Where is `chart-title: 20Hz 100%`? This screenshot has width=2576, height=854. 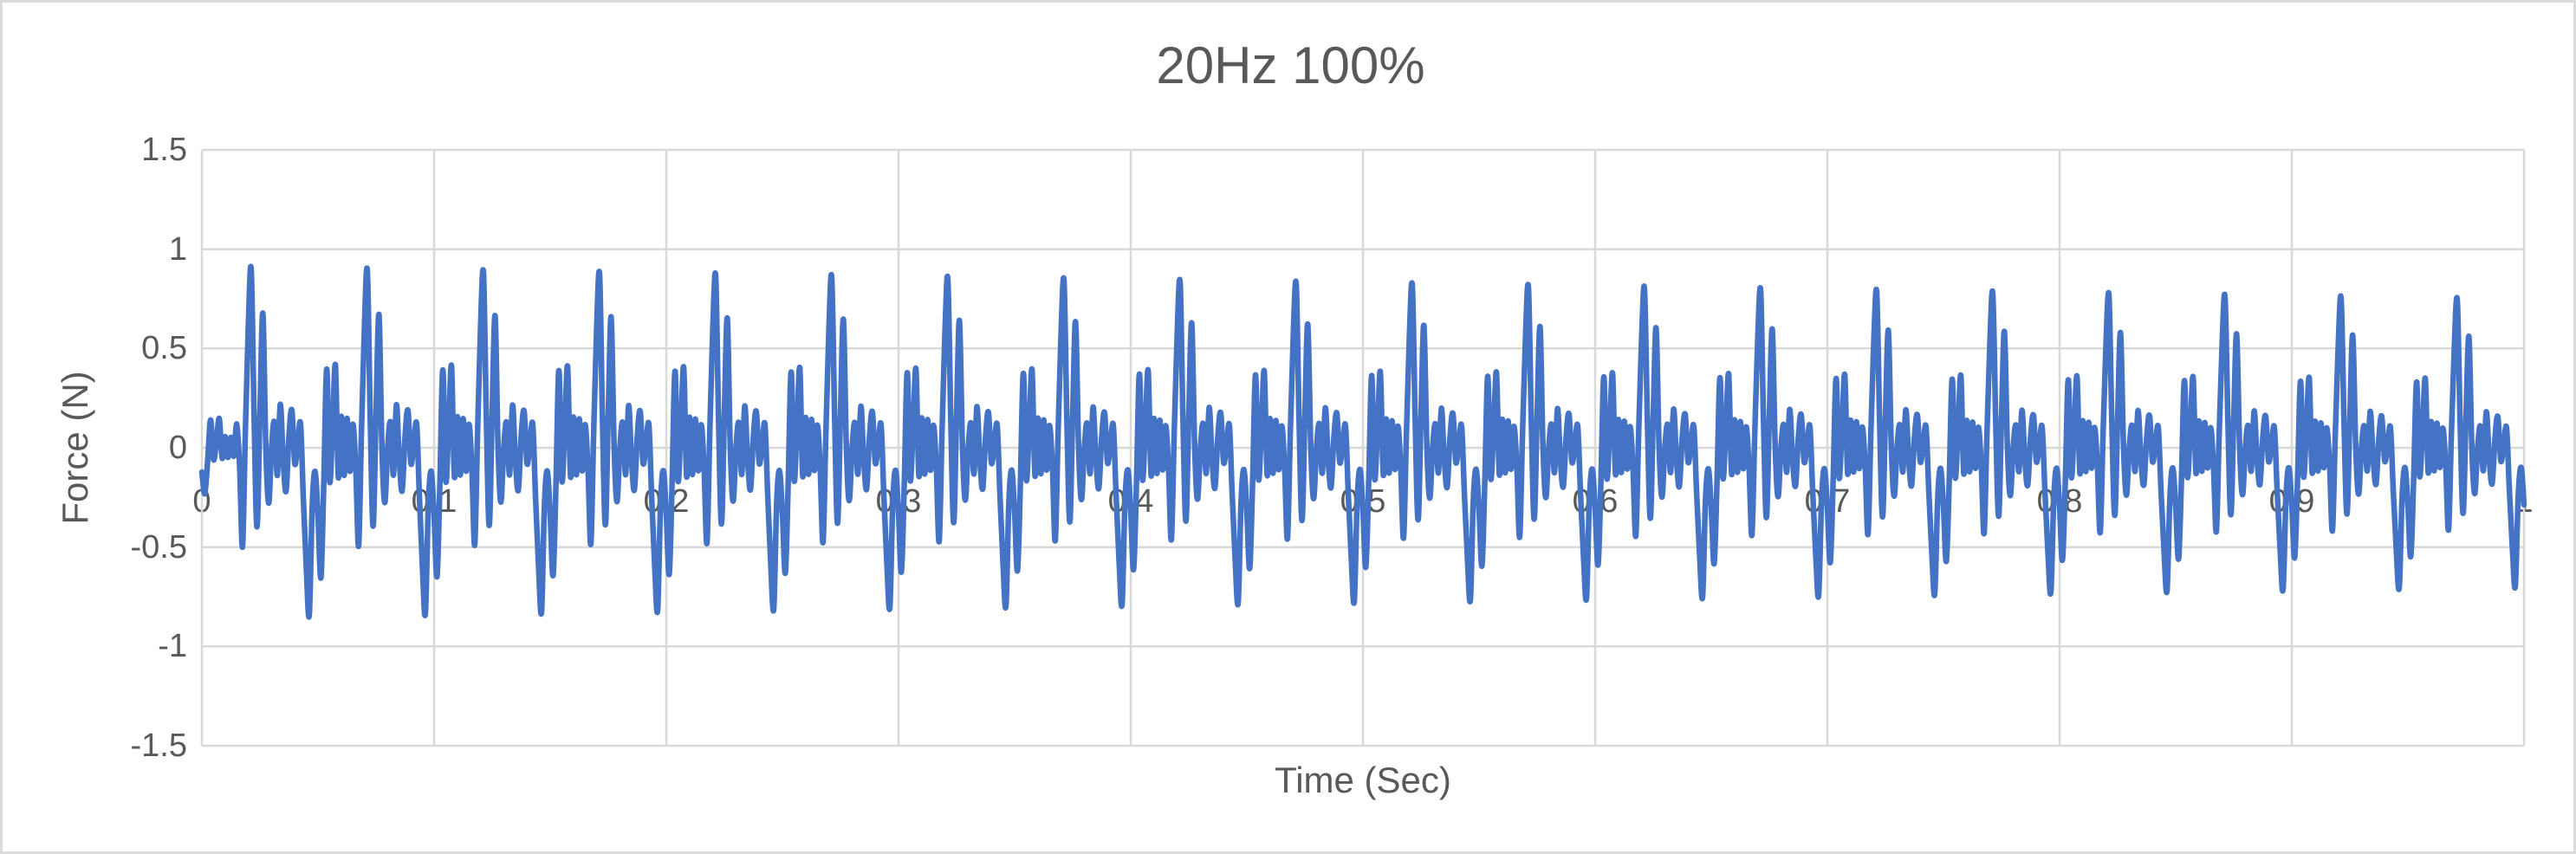
chart-title: 20Hz 100% is located at coordinates (1291, 65).